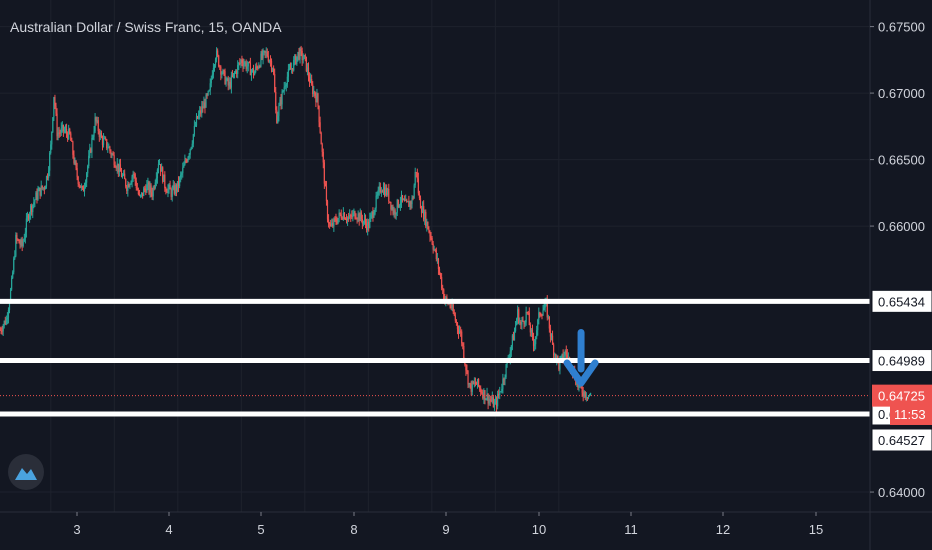 The height and width of the screenshot is (550, 932). What do you see at coordinates (168, 529) in the screenshot?
I see `x-tick-label: 4` at bounding box center [168, 529].